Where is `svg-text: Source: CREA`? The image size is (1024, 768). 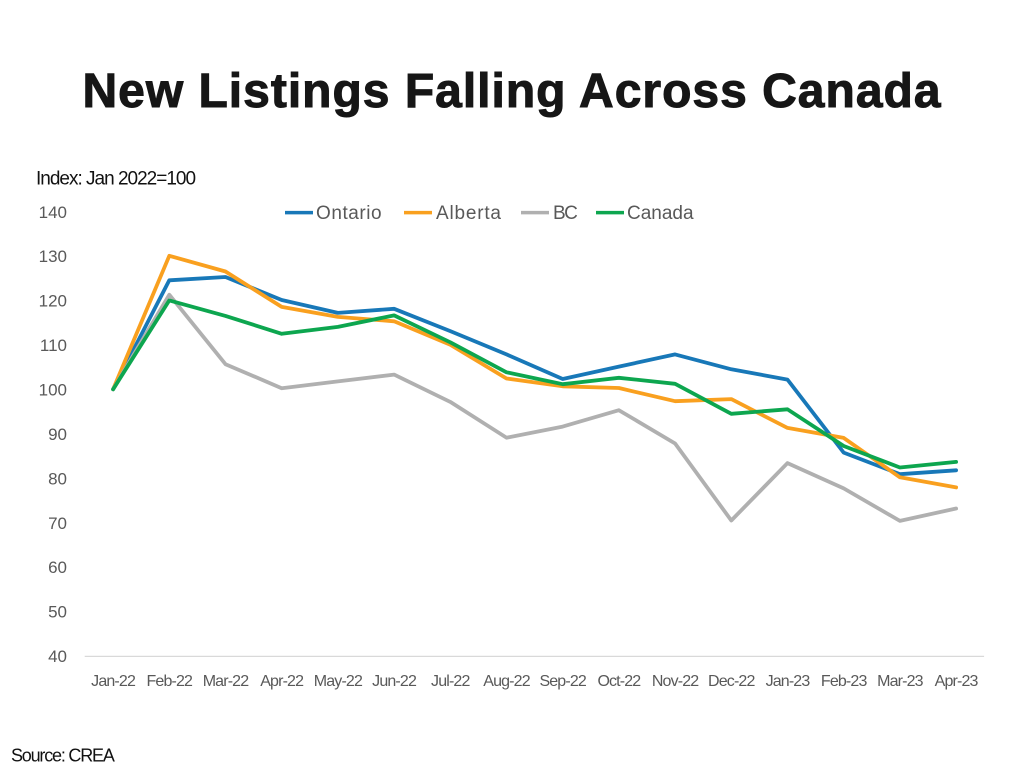 svg-text: Source: CREA is located at coordinates (63, 755).